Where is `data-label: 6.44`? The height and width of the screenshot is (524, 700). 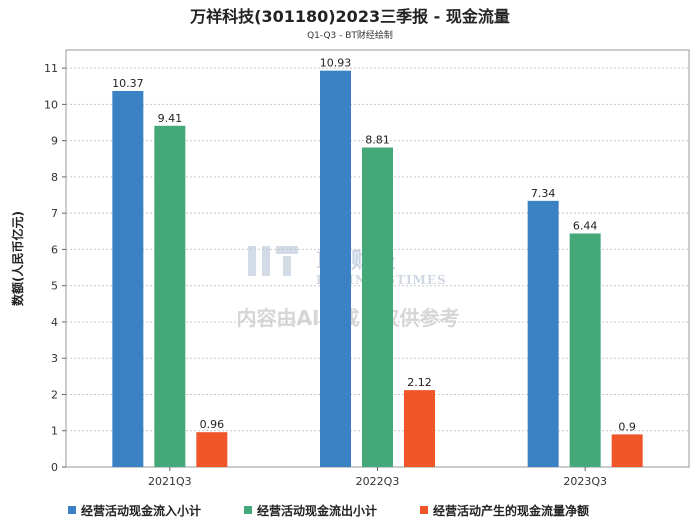 data-label: 6.44 is located at coordinates (585, 225).